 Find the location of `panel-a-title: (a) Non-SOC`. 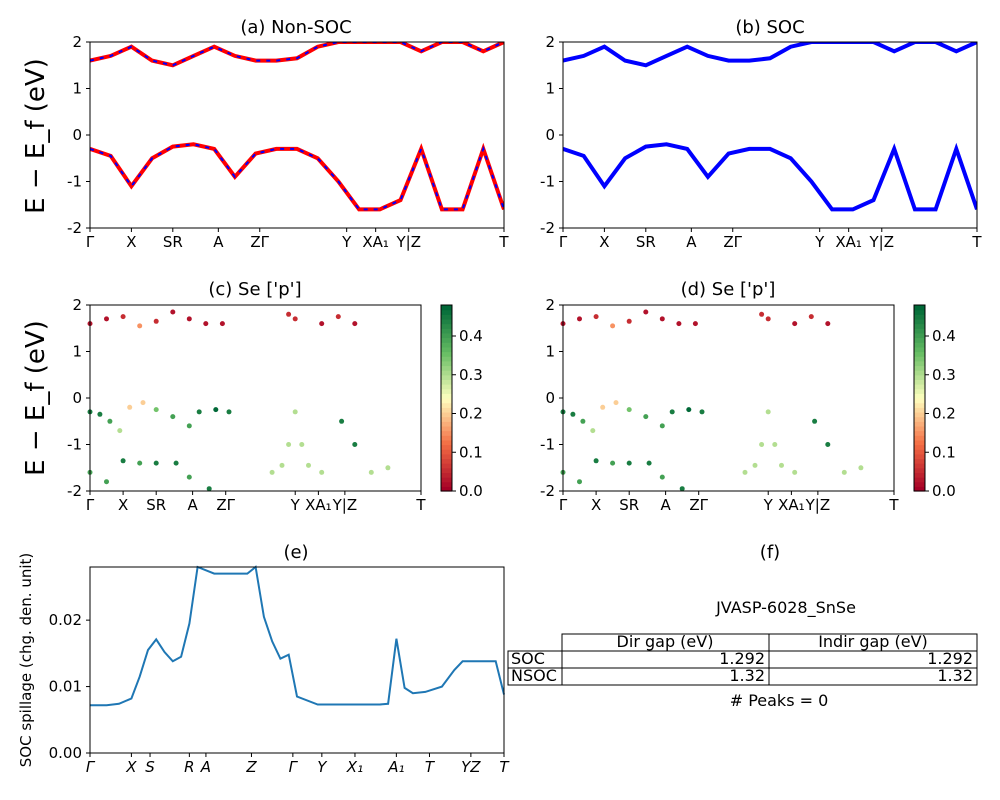

panel-a-title: (a) Non-SOC is located at coordinates (295, 27).